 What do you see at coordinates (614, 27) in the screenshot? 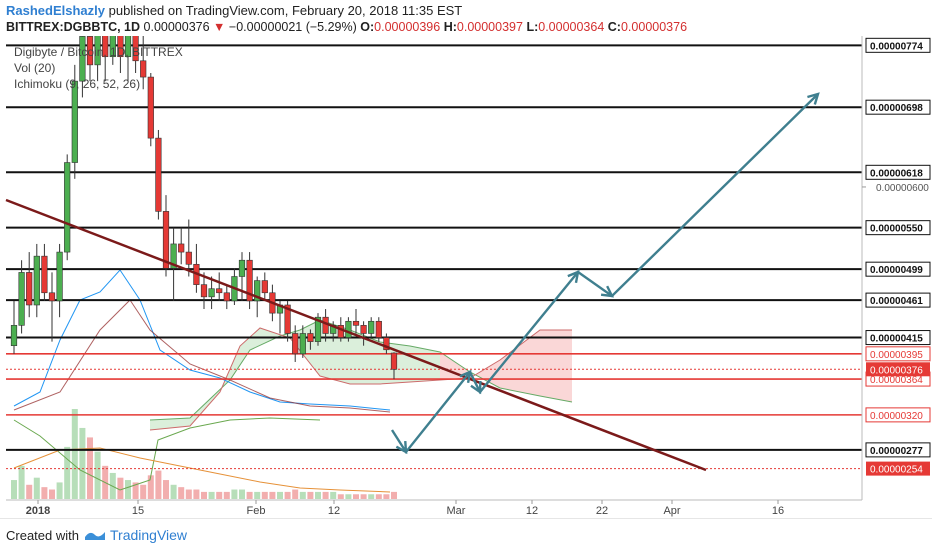
I see `close-label: C:` at bounding box center [614, 27].